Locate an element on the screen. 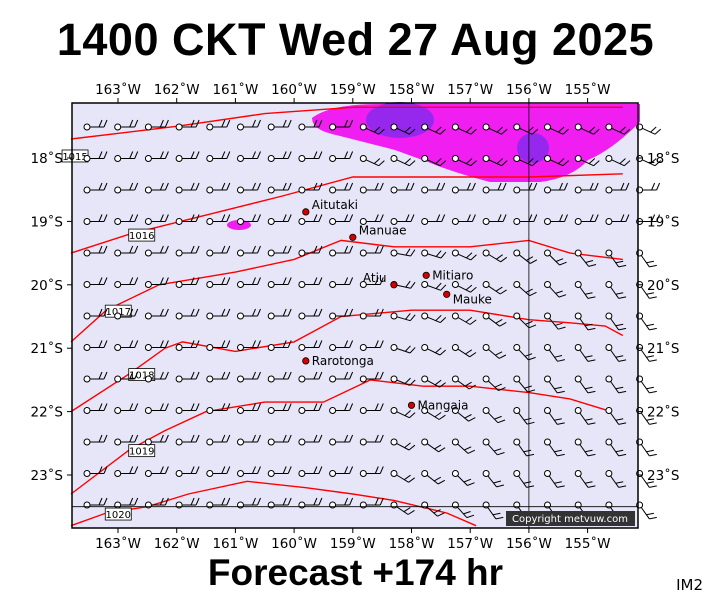 The height and width of the screenshot is (600, 711). lon-label-top: 156˚W is located at coordinates (529, 89).